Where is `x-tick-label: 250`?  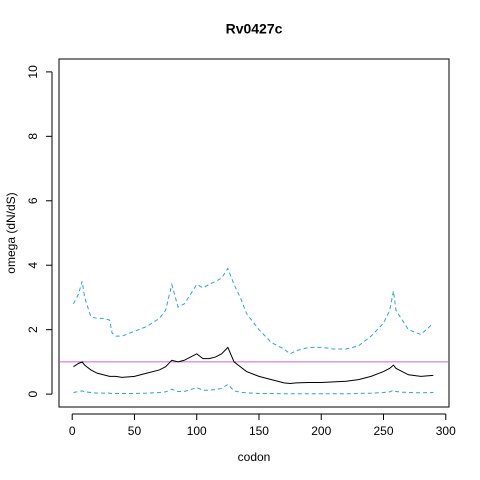 x-tick-label: 250 is located at coordinates (383, 431).